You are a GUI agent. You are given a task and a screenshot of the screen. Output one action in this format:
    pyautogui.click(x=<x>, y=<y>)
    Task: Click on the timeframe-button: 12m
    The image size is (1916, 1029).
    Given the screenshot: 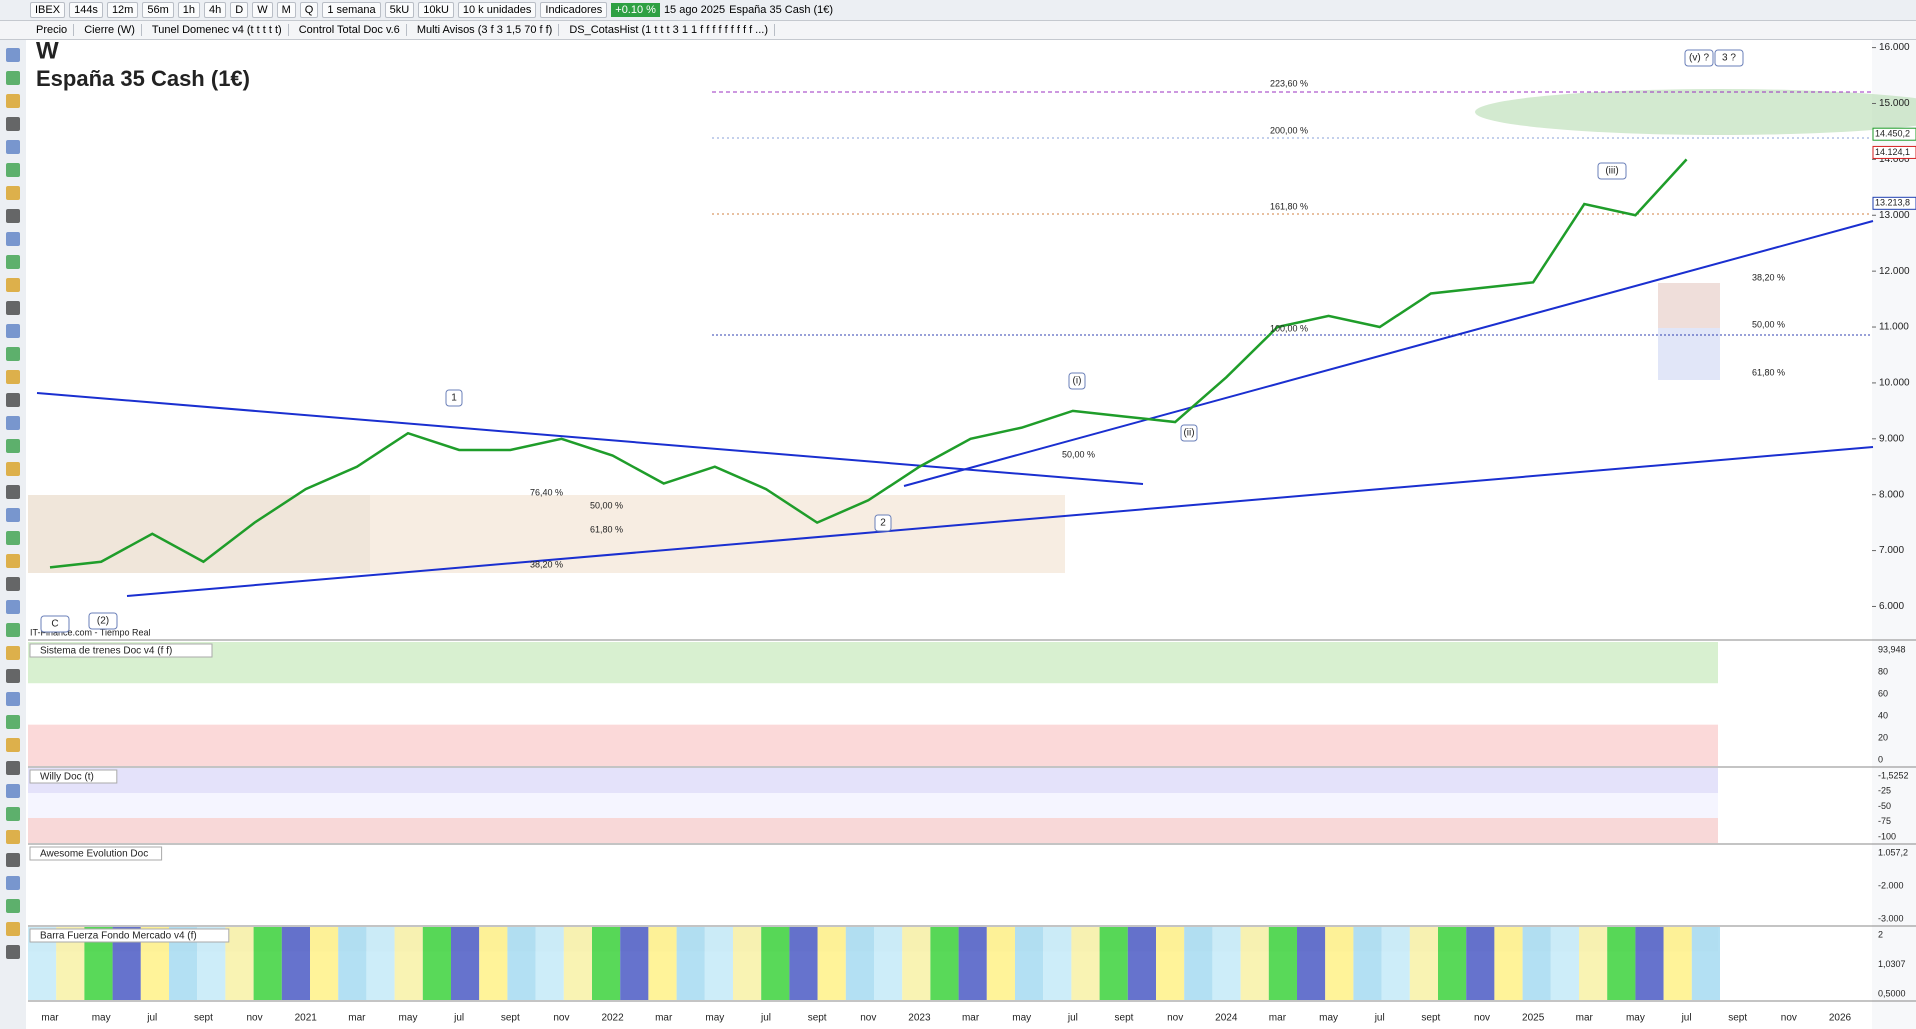 What is the action you would take?
    pyautogui.click(x=122, y=10)
    